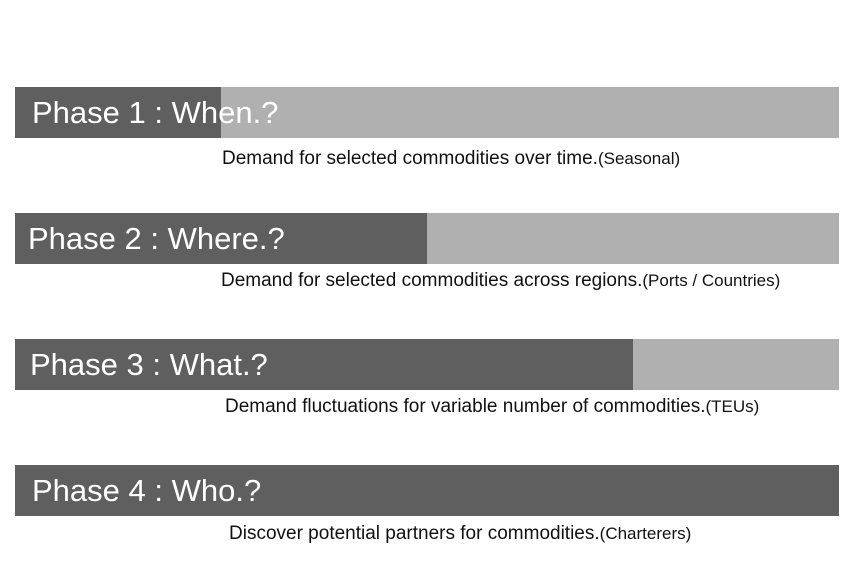  I want to click on phase-2-progress-fill, so click(221, 238).